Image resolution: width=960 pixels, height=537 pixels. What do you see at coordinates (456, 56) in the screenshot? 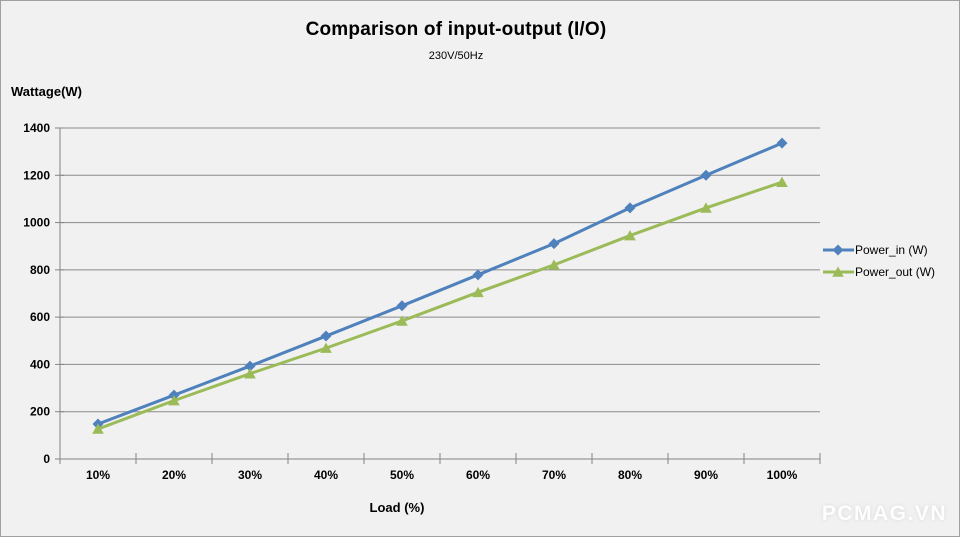
I see `chart-subtitle: 230V/50Hz` at bounding box center [456, 56].